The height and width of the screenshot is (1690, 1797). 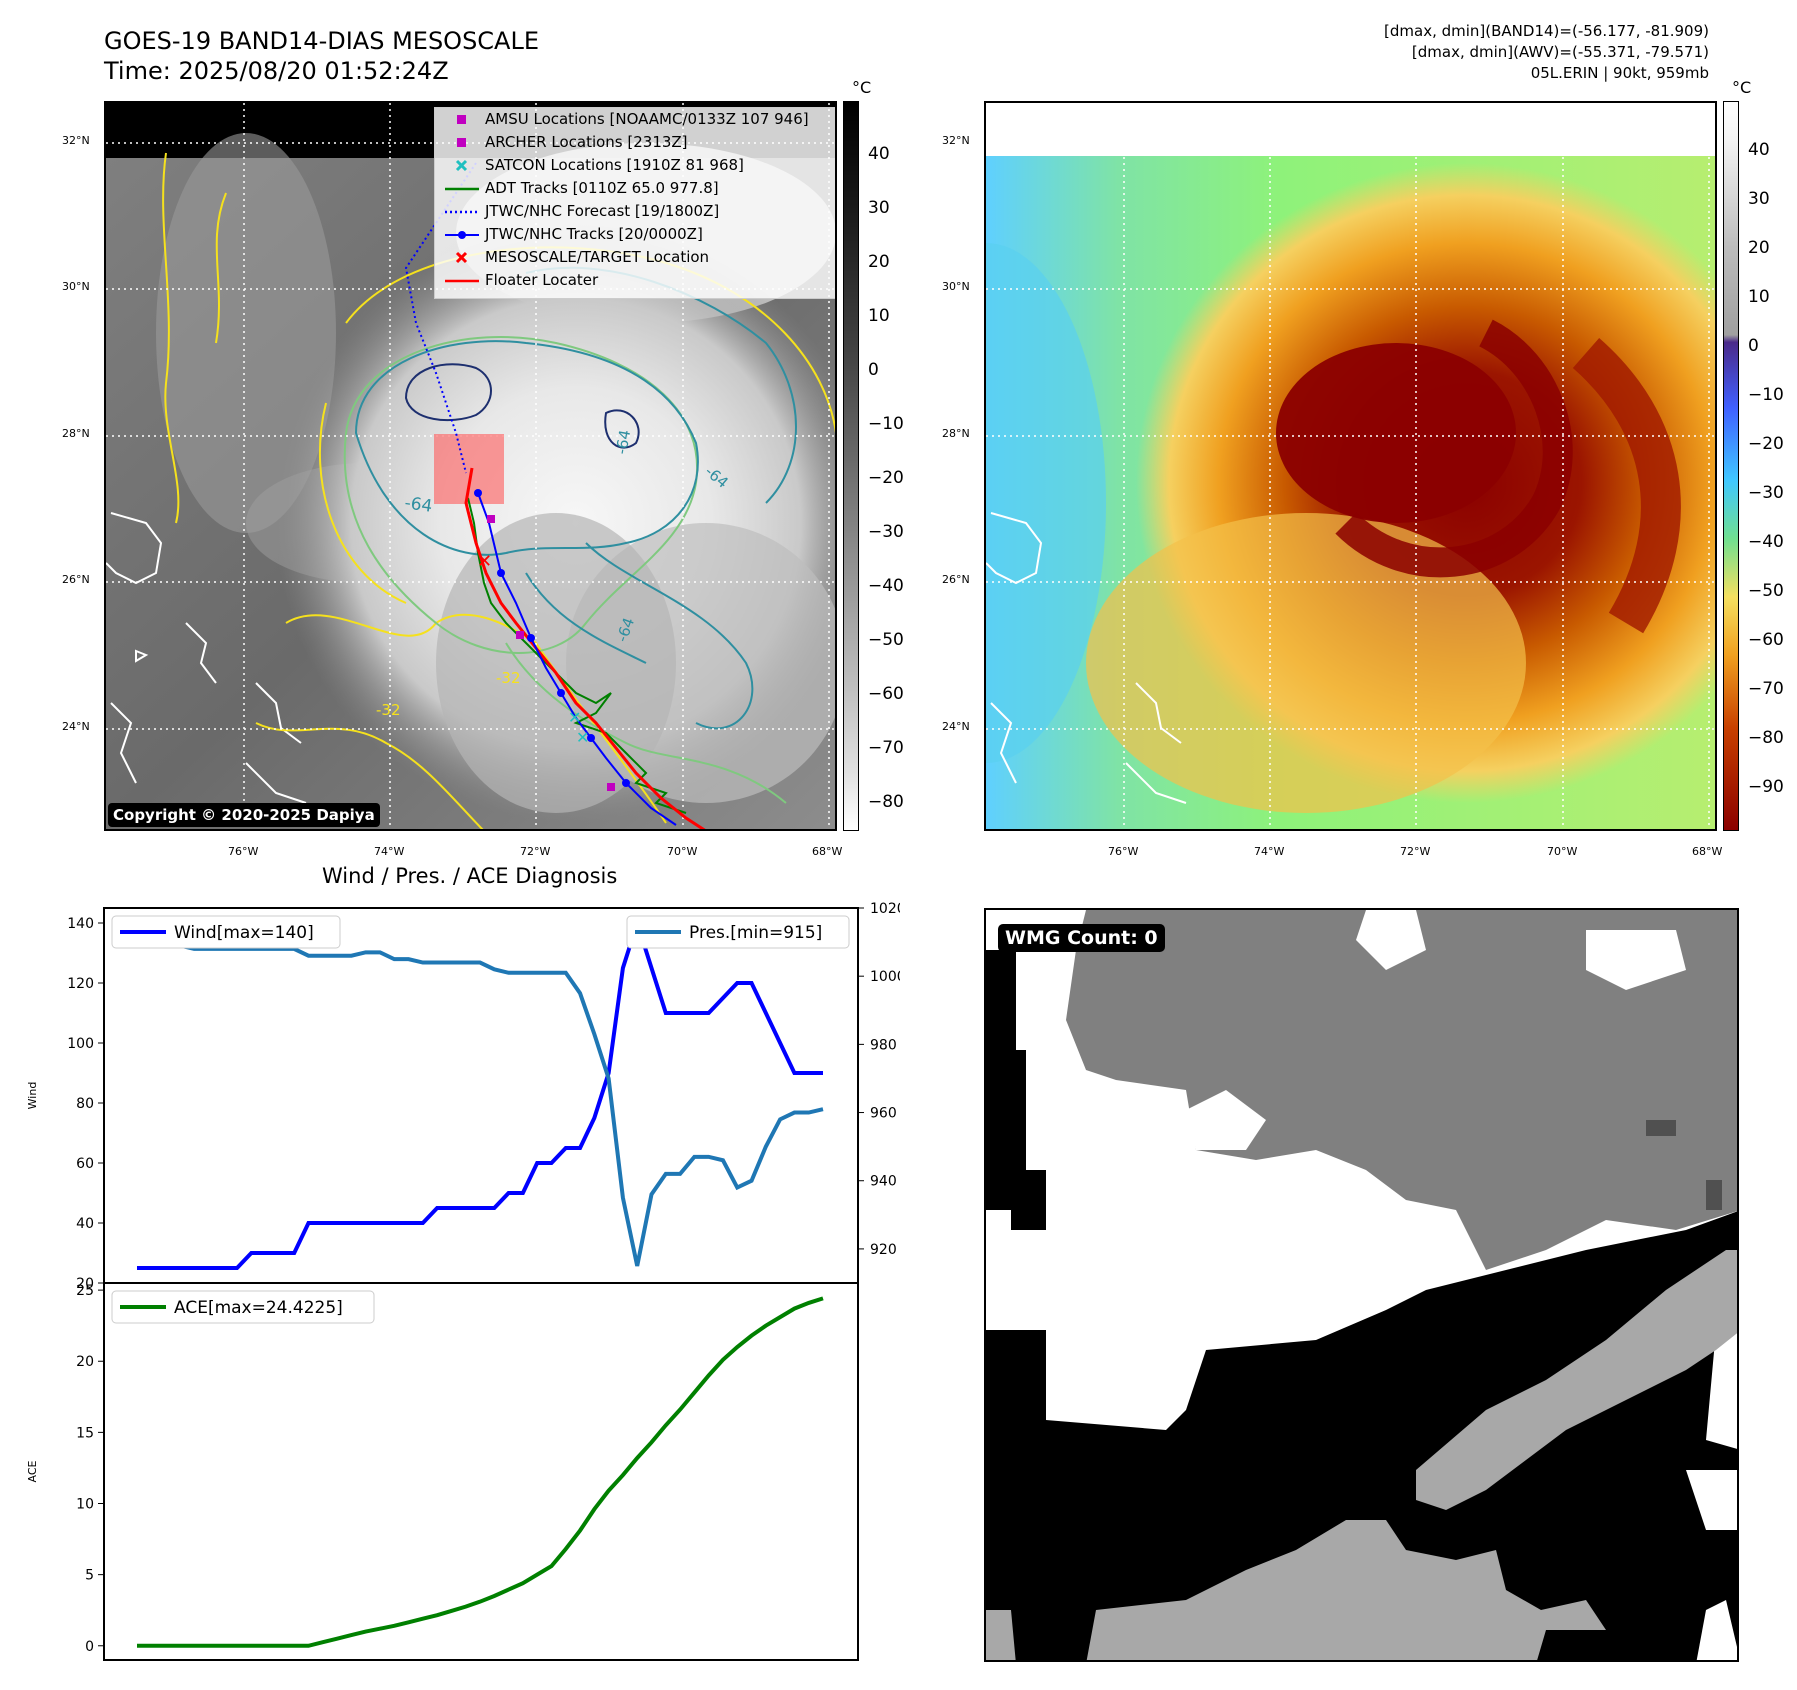 I want to click on info-storm-intensity: 05L.ERIN | 90kt, 959mb, so click(x=1619, y=73).